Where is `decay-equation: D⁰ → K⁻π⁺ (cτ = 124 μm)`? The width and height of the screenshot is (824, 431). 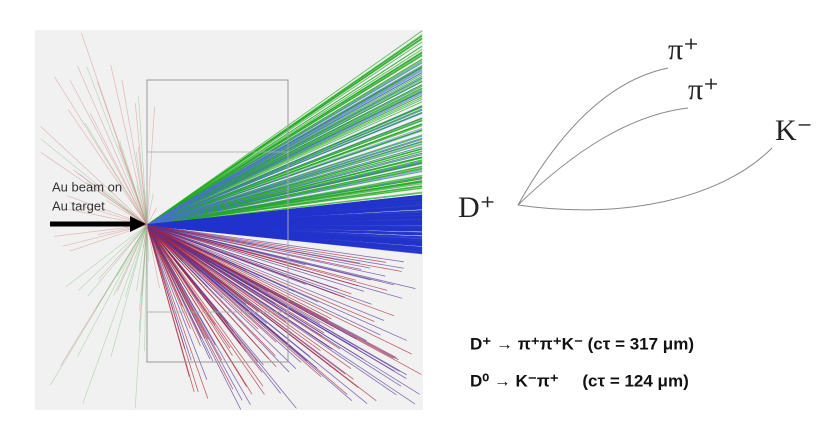
decay-equation: D⁰ → K⁻π⁺ (cτ = 124 μm) is located at coordinates (579, 380).